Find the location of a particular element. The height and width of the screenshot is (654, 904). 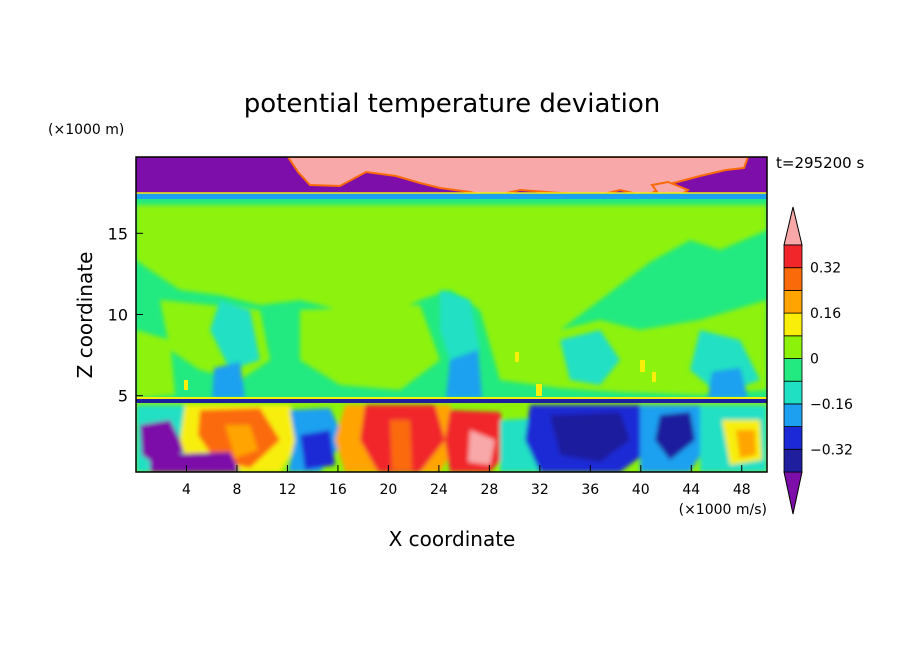

x-tick-label: 16 is located at coordinates (338, 490).